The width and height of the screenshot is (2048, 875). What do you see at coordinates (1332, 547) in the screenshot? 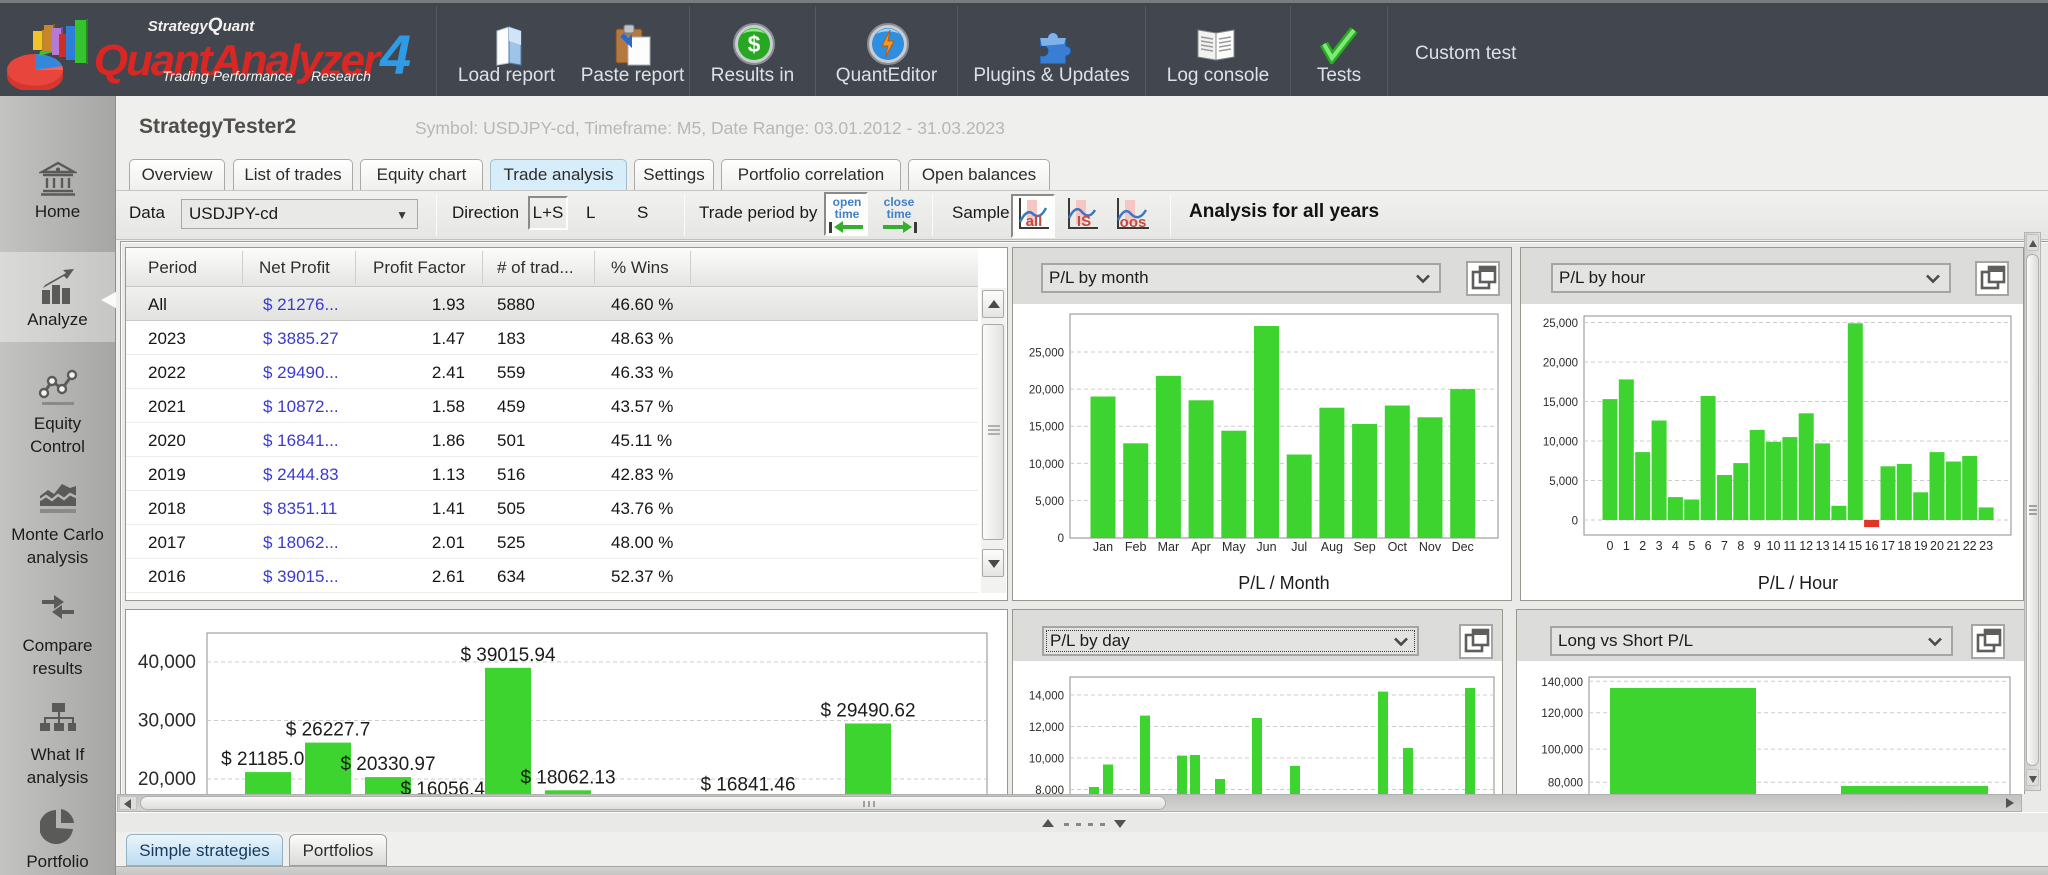
I see `svg-text: Aug` at bounding box center [1332, 547].